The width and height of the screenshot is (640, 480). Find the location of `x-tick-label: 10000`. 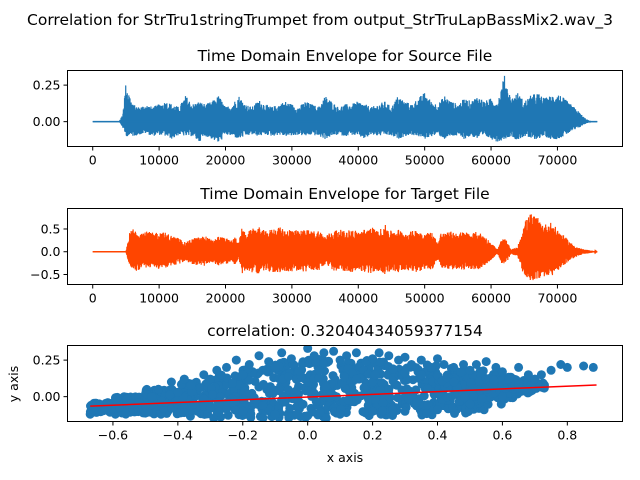

x-tick-label: 10000 is located at coordinates (159, 160).